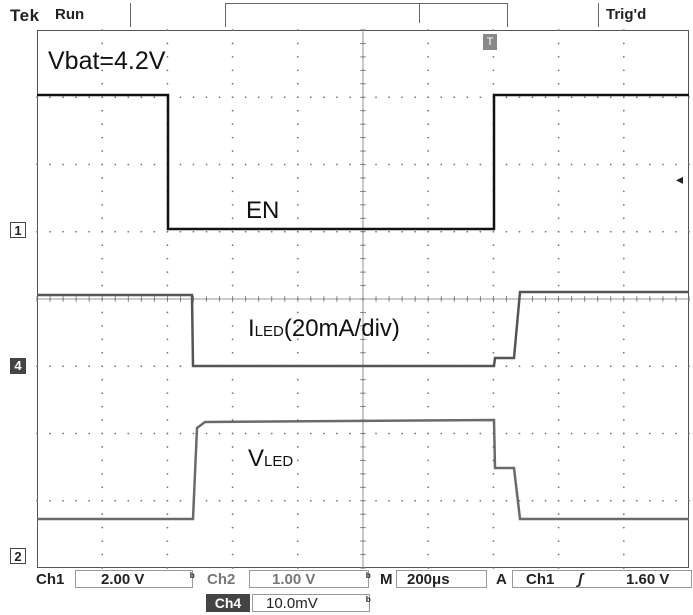  I want to click on timebase-value: 200μs, so click(428, 579).